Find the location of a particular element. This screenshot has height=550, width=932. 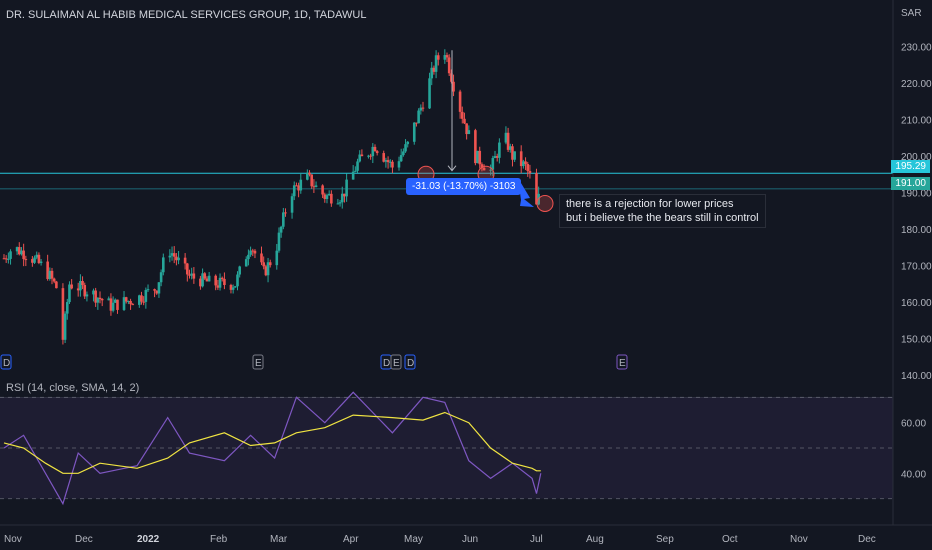

rsi-ma-line is located at coordinates (272, 442).